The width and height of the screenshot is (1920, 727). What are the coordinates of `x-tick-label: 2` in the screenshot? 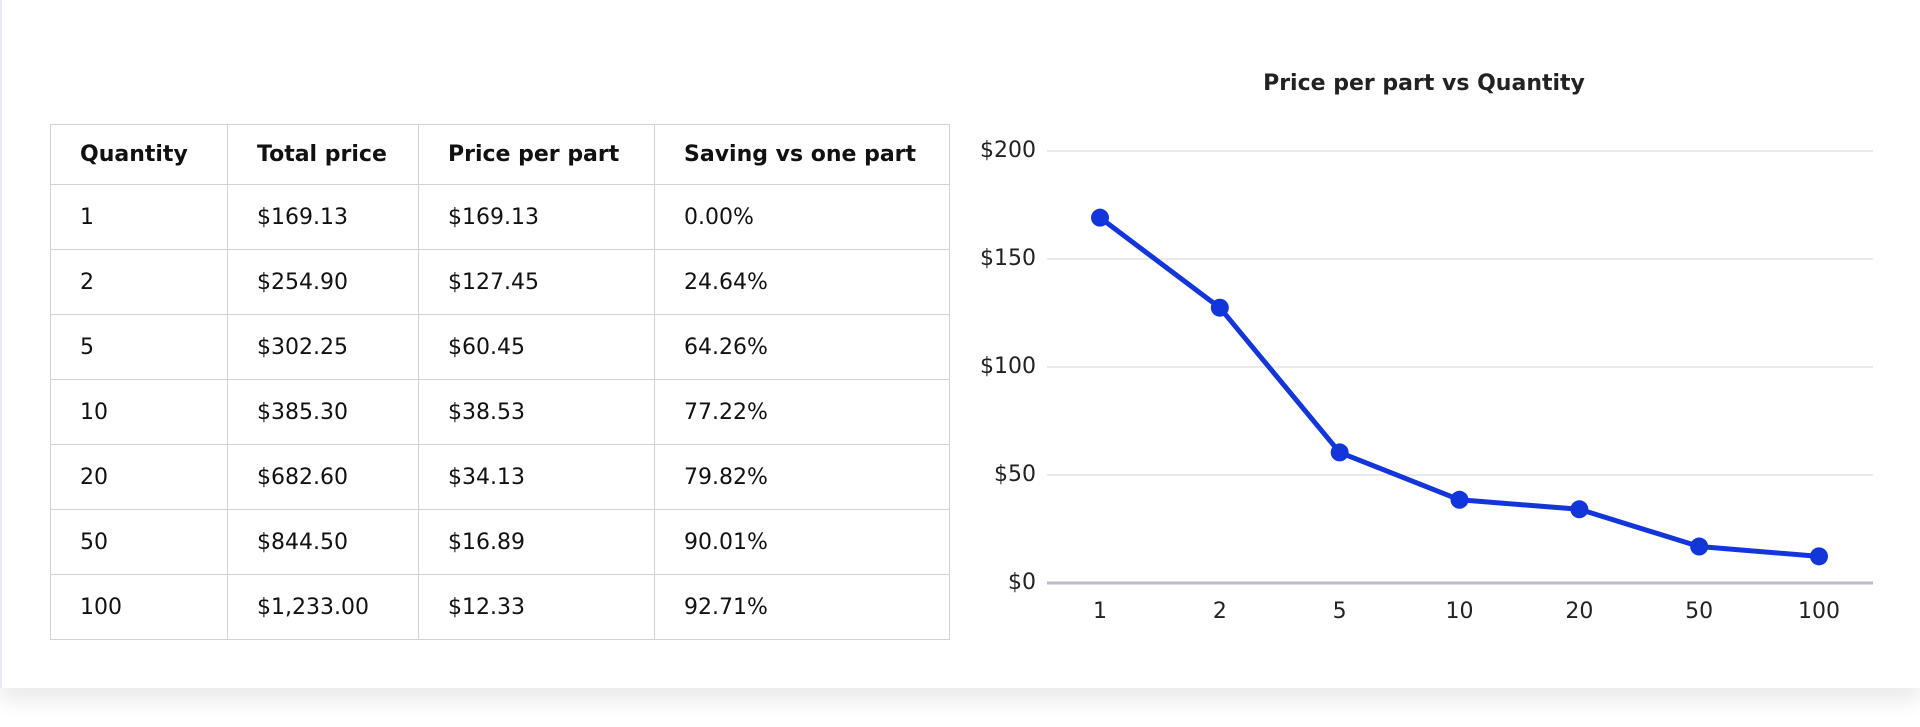 It's located at (1220, 611).